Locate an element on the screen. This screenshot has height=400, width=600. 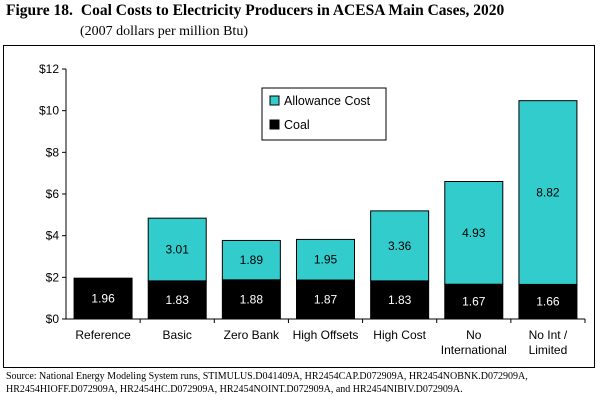
y-tick-label: $0 is located at coordinates (53, 319).